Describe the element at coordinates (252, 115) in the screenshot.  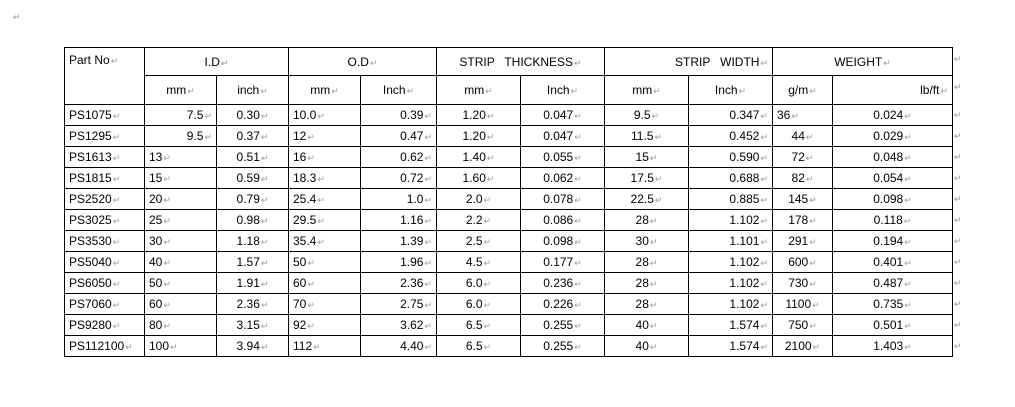
I see `table-cell: 0.30↵` at that location.